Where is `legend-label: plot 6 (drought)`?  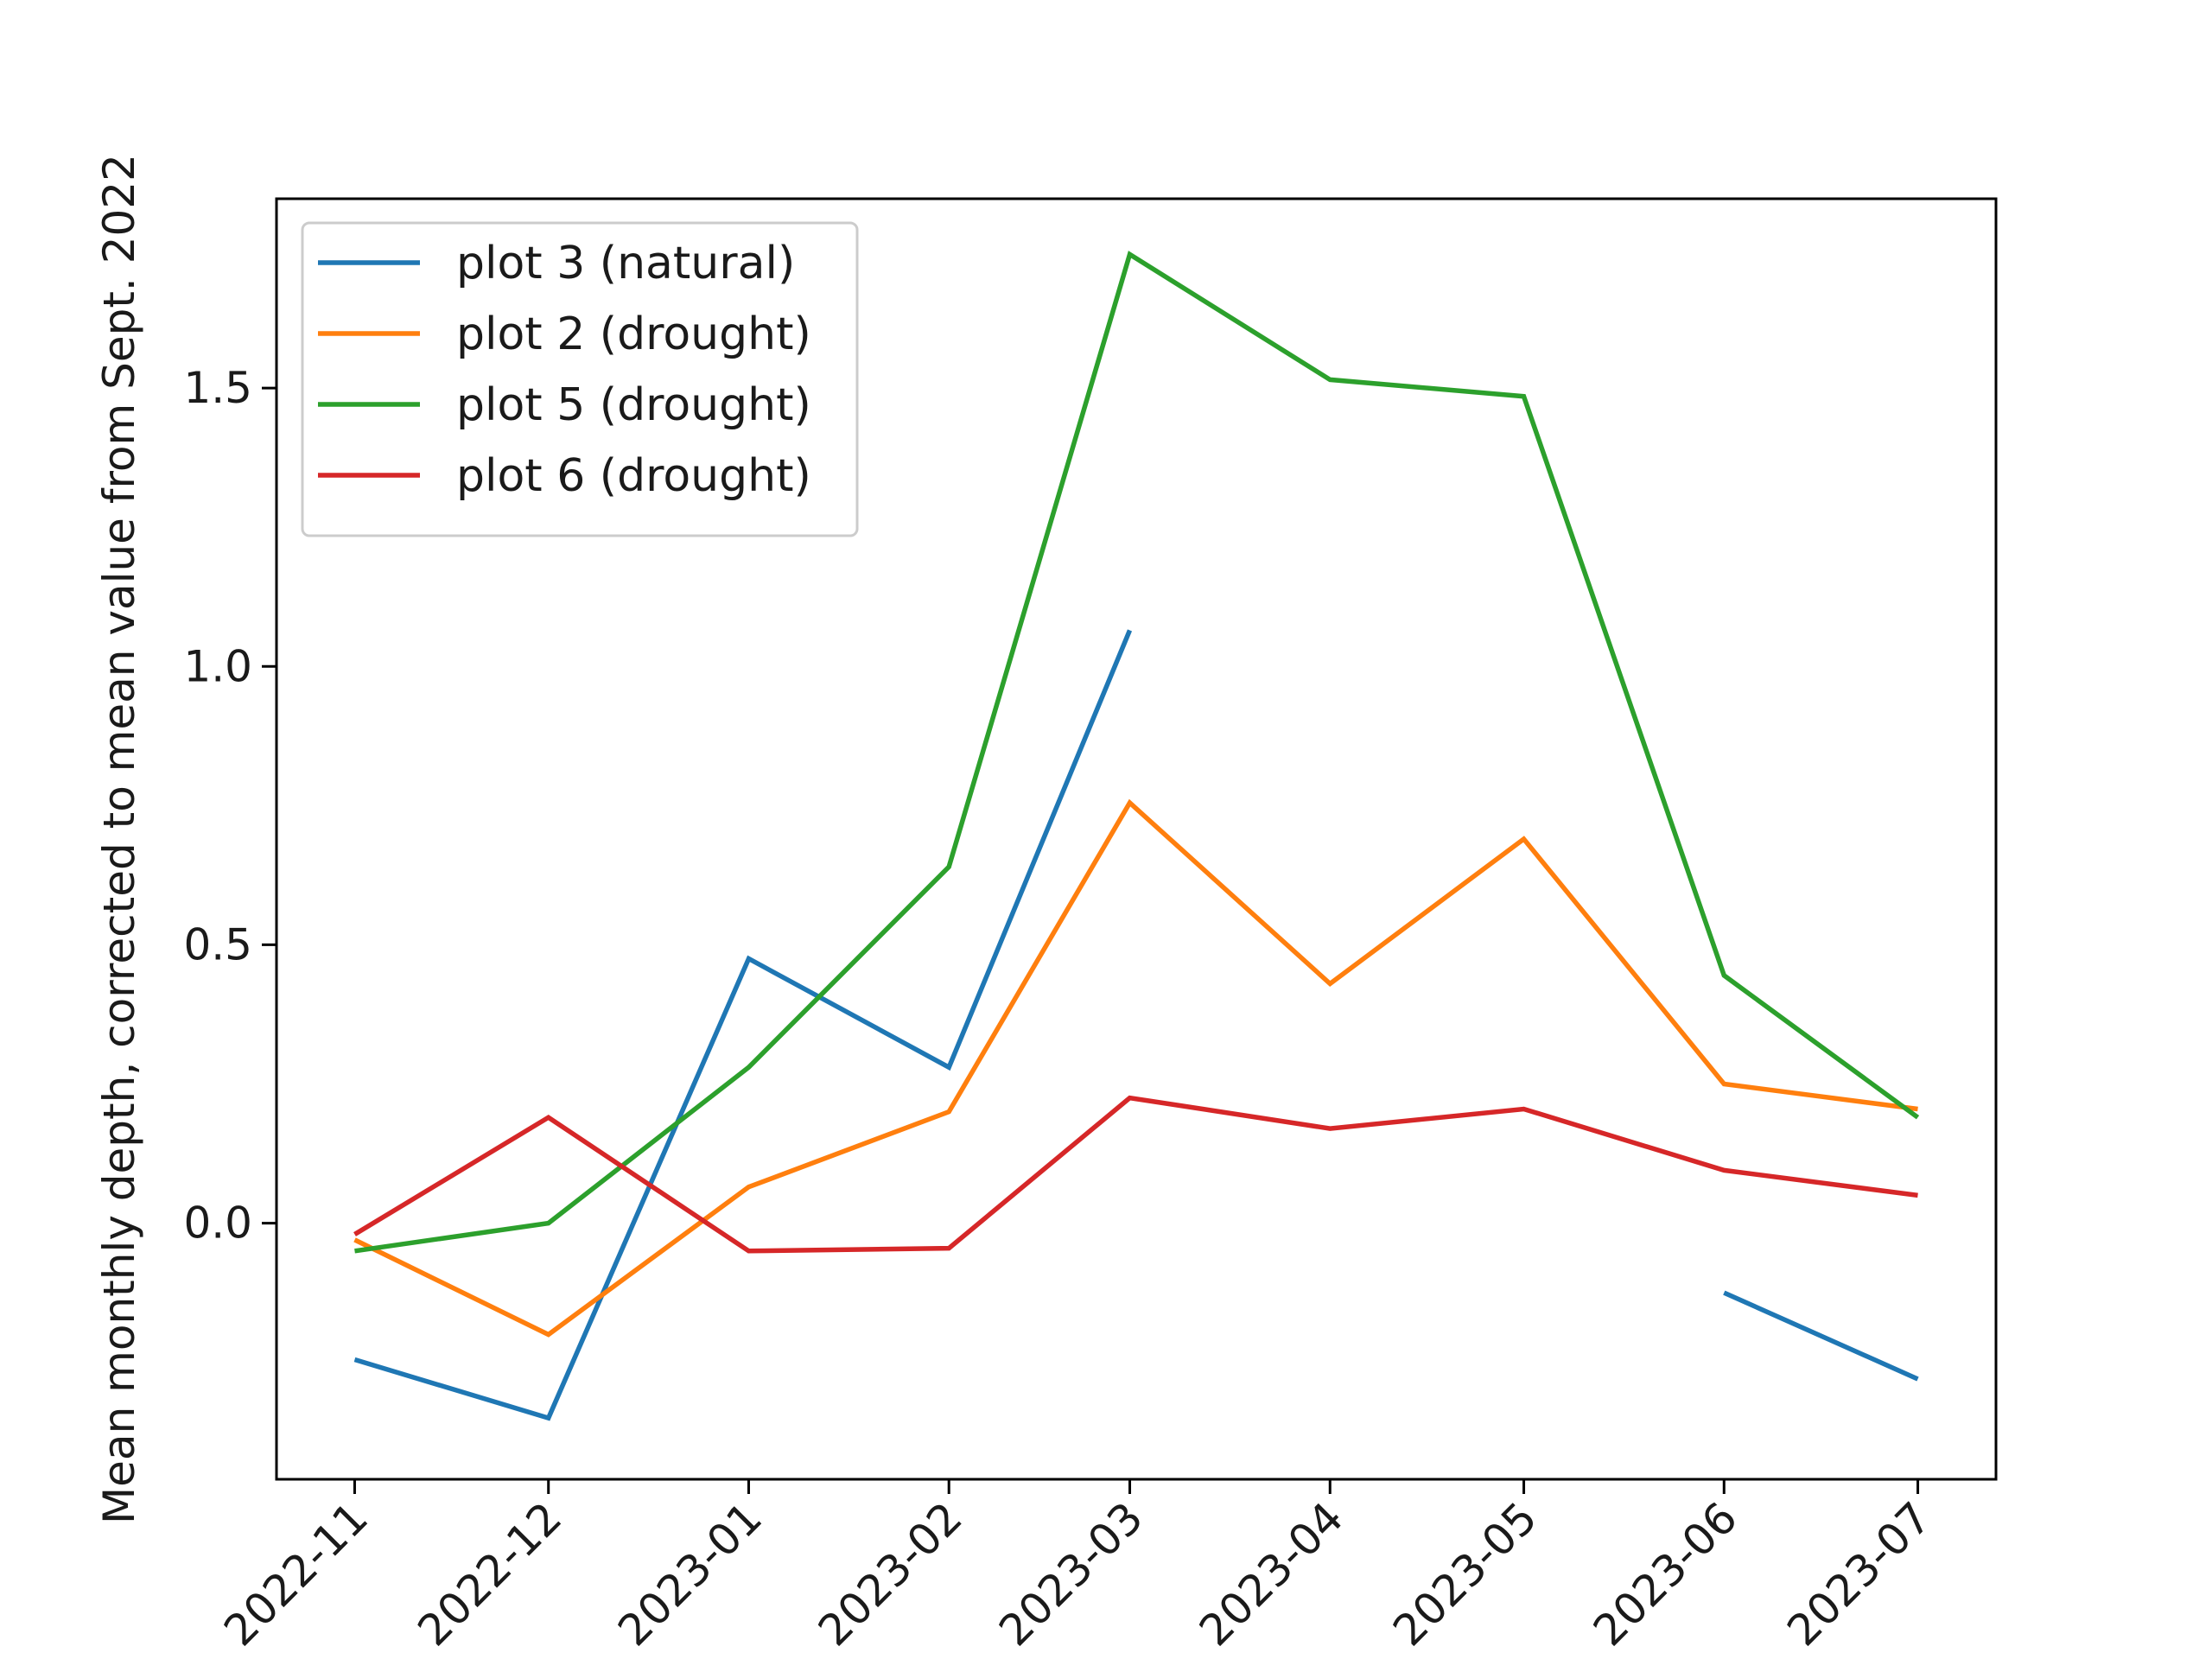 legend-label: plot 6 (drought) is located at coordinates (633, 476).